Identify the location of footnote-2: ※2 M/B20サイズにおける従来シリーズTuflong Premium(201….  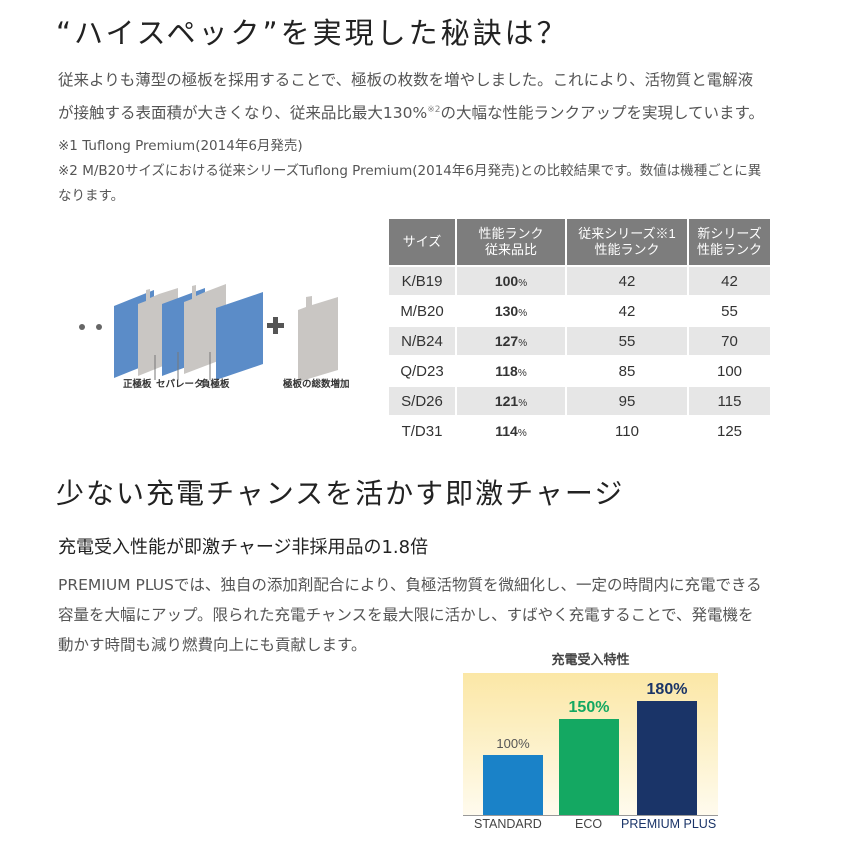
(410, 171).